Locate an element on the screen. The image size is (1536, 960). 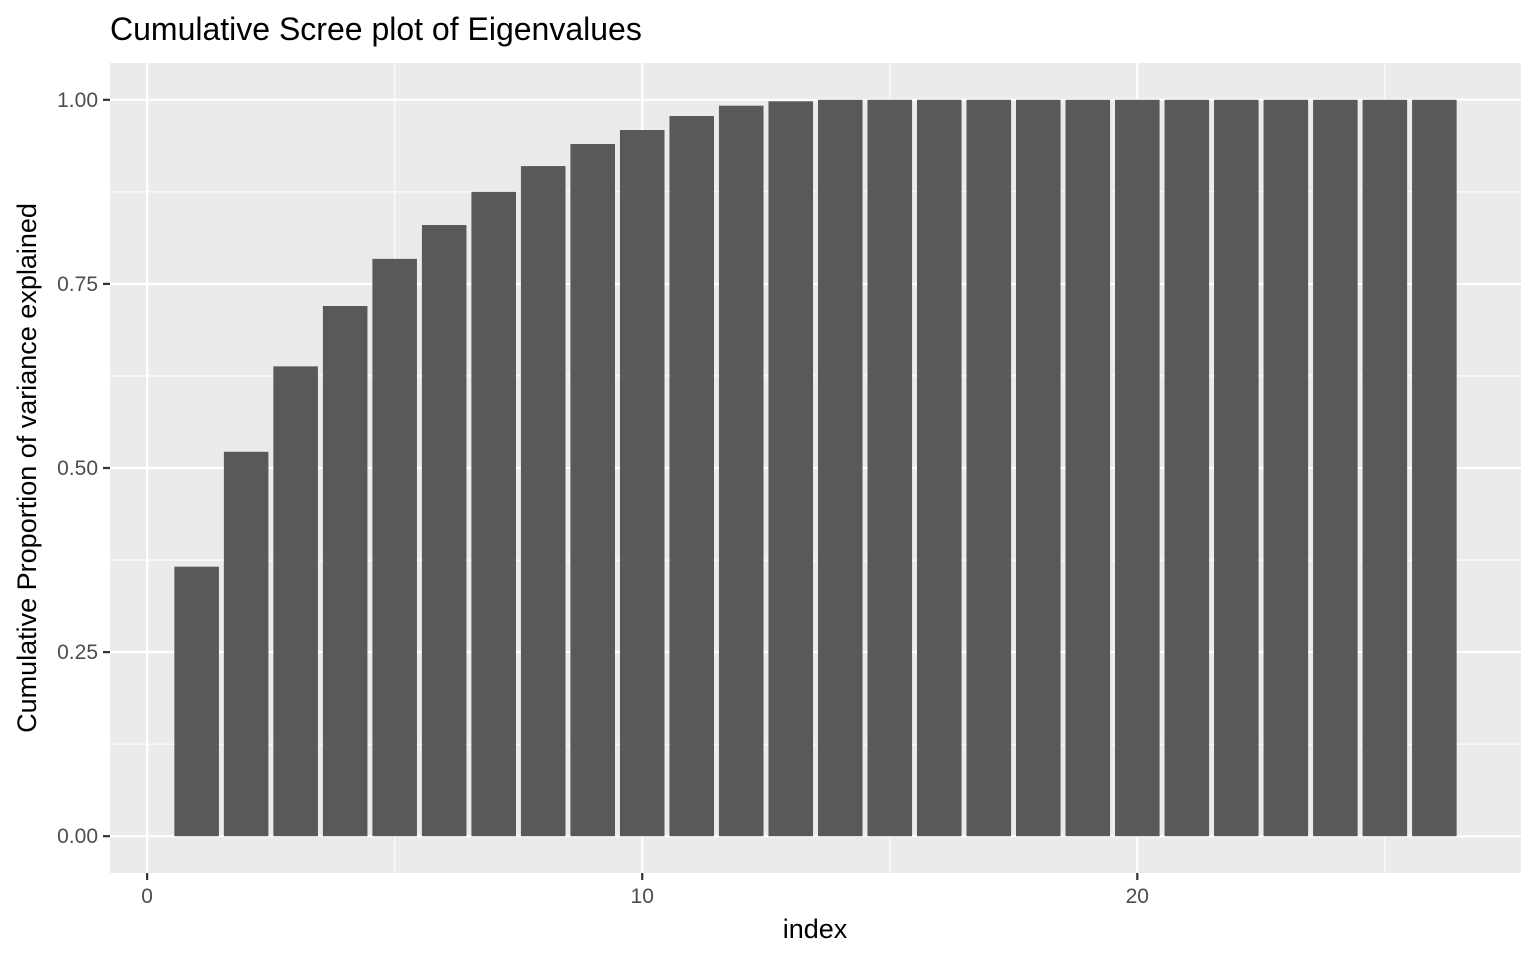
y-tick-label: 0.75 is located at coordinates (77, 284).